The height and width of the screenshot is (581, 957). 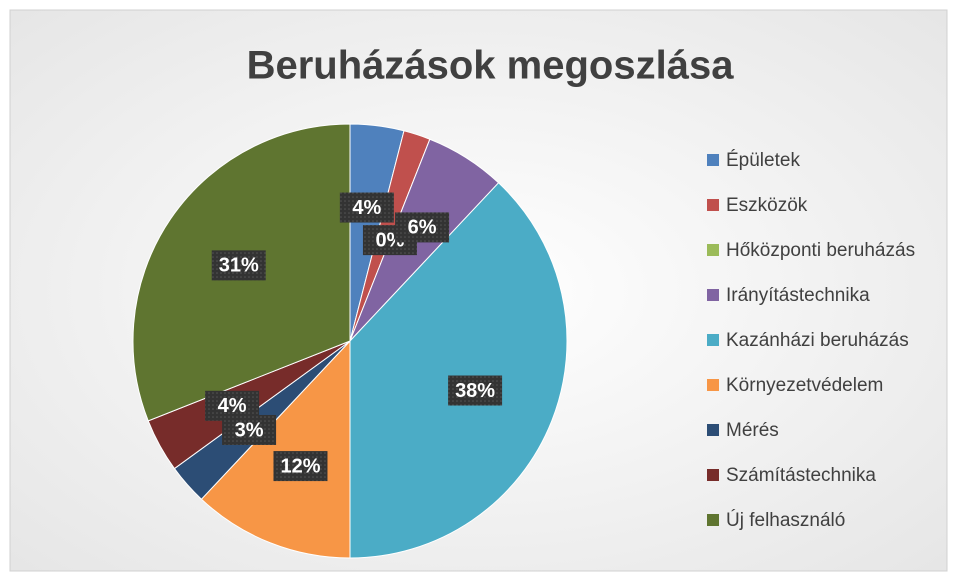 What do you see at coordinates (817, 340) in the screenshot?
I see `legend-label: Kazánházi beruházás` at bounding box center [817, 340].